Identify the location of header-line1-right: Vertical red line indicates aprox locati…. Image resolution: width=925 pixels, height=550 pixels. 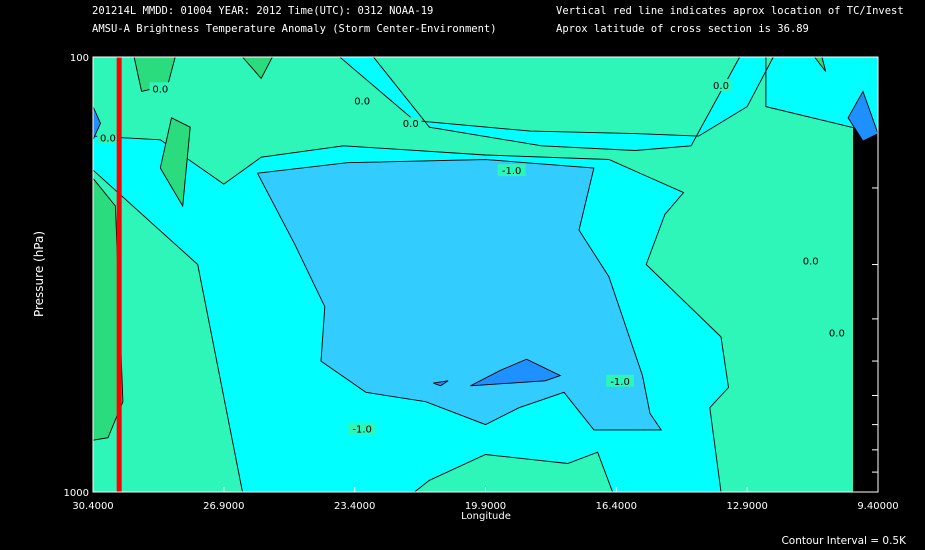
(730, 11).